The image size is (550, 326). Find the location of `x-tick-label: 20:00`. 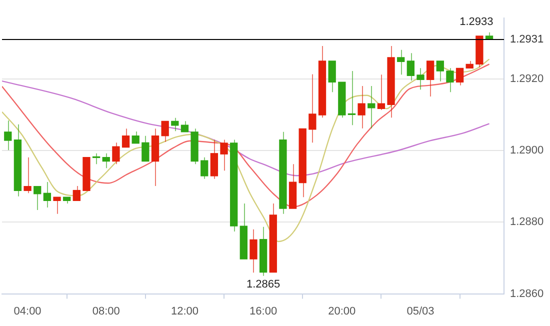

x-tick-label: 20:00 is located at coordinates (342, 311).